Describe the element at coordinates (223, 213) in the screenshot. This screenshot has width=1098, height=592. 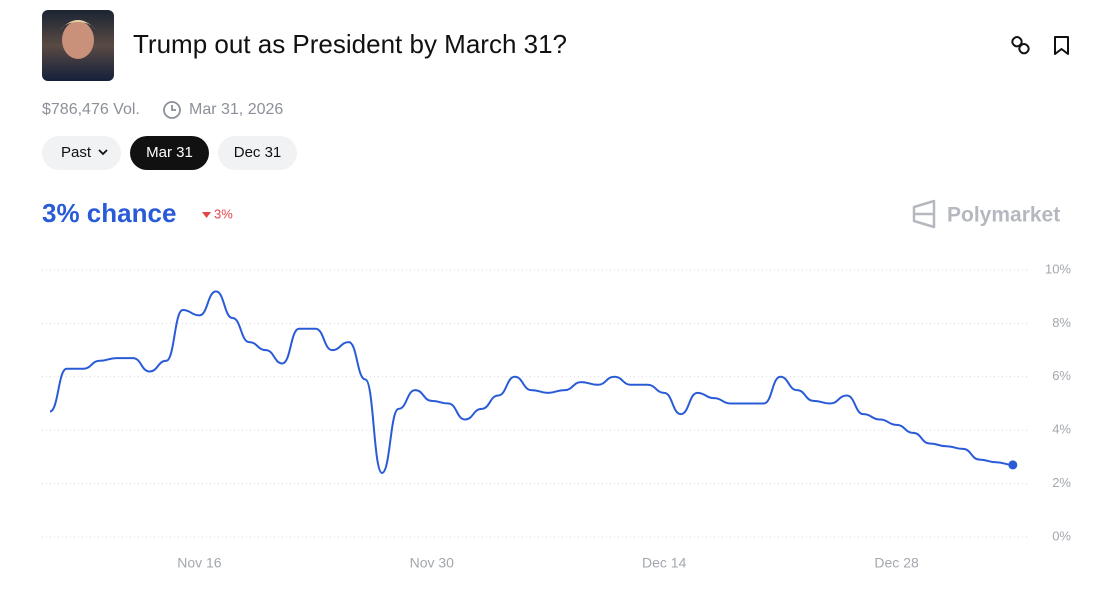
I see `change: 3%` at that location.